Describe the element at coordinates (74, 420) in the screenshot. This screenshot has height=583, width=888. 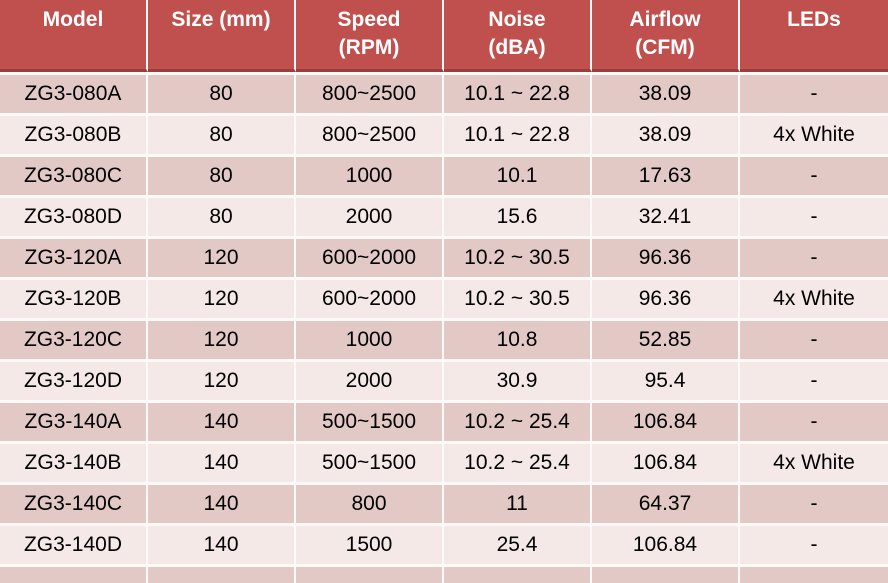
I see `cell-model: ZG3-140A` at that location.